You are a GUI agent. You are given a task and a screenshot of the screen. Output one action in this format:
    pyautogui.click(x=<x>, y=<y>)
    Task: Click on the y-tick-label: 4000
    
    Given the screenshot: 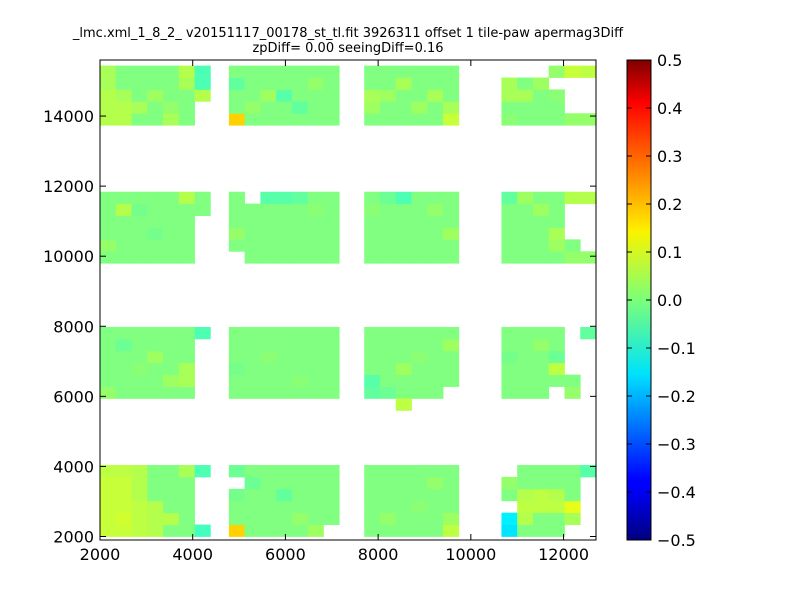 What is the action you would take?
    pyautogui.click(x=73, y=466)
    